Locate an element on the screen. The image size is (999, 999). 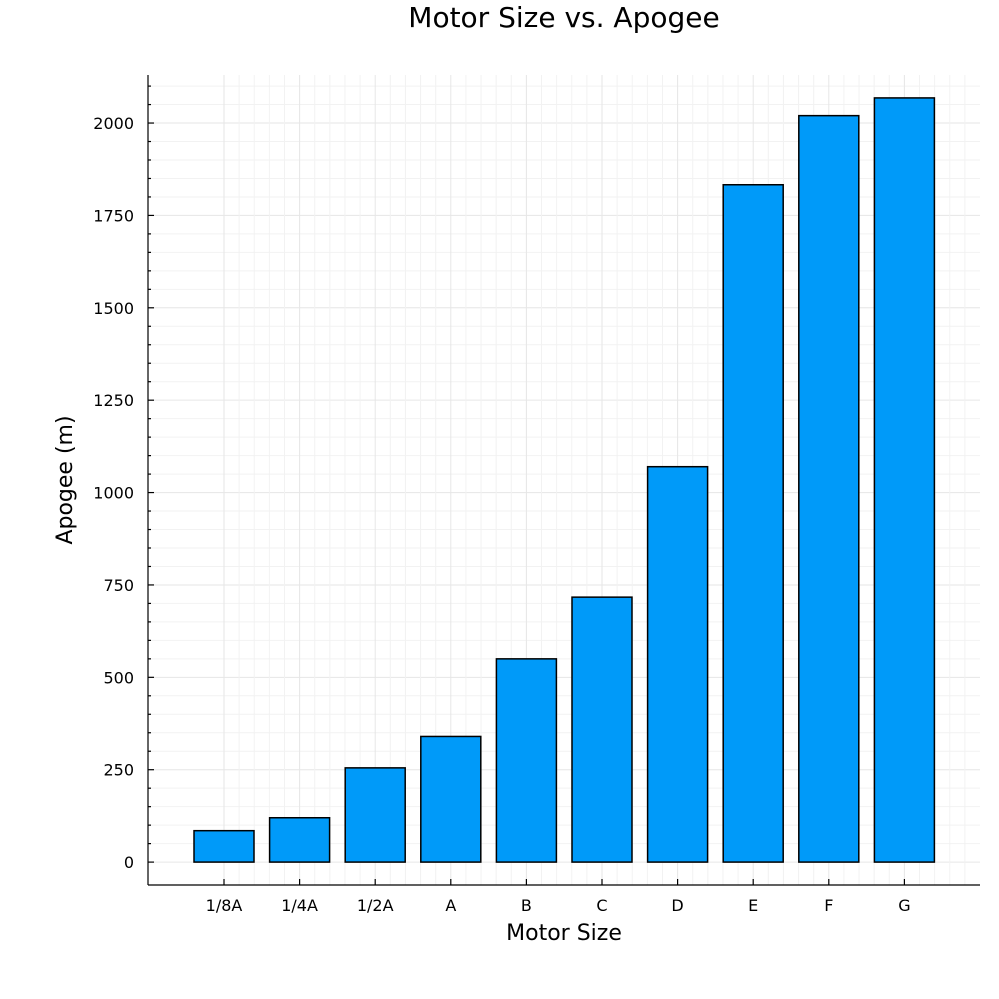
bar-C is located at coordinates (602, 729).